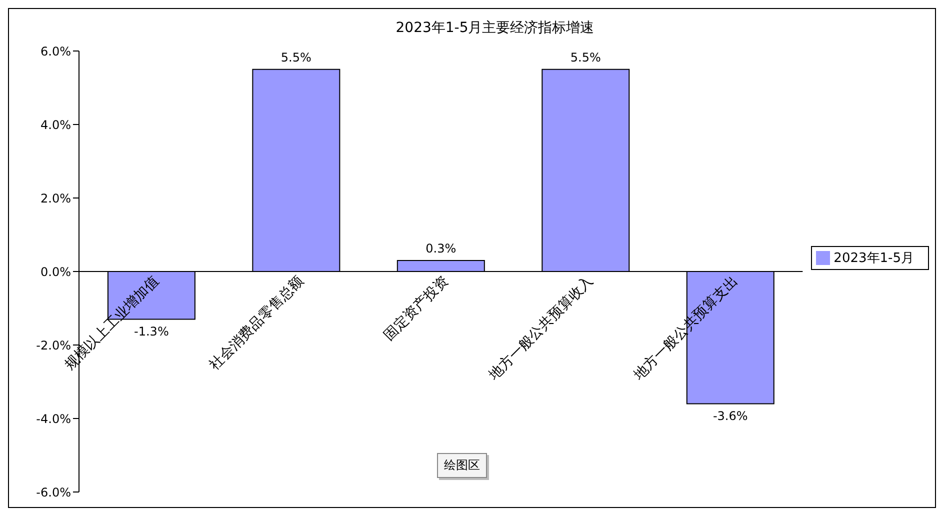 This screenshot has height=514, width=942. What do you see at coordinates (53, 492) in the screenshot?
I see `y-tick-label: -6.0%` at bounding box center [53, 492].